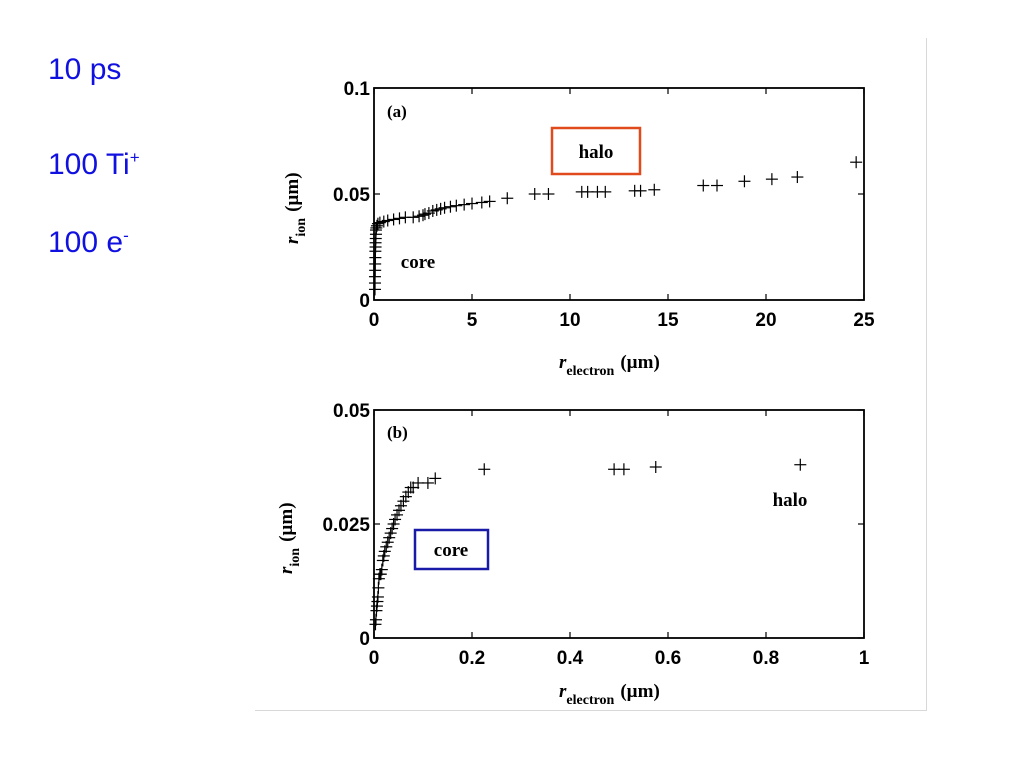 The height and width of the screenshot is (768, 1024). Describe the element at coordinates (472, 320) in the screenshot. I see `x-tick-label: 5` at that location.